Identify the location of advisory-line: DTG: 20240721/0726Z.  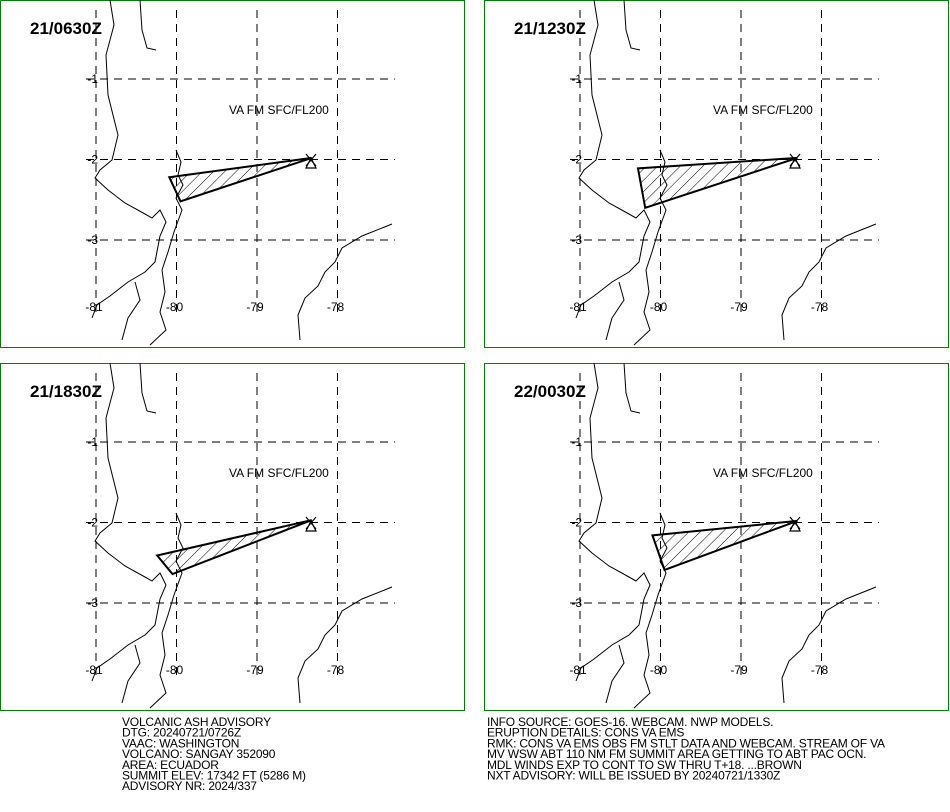
(181, 733).